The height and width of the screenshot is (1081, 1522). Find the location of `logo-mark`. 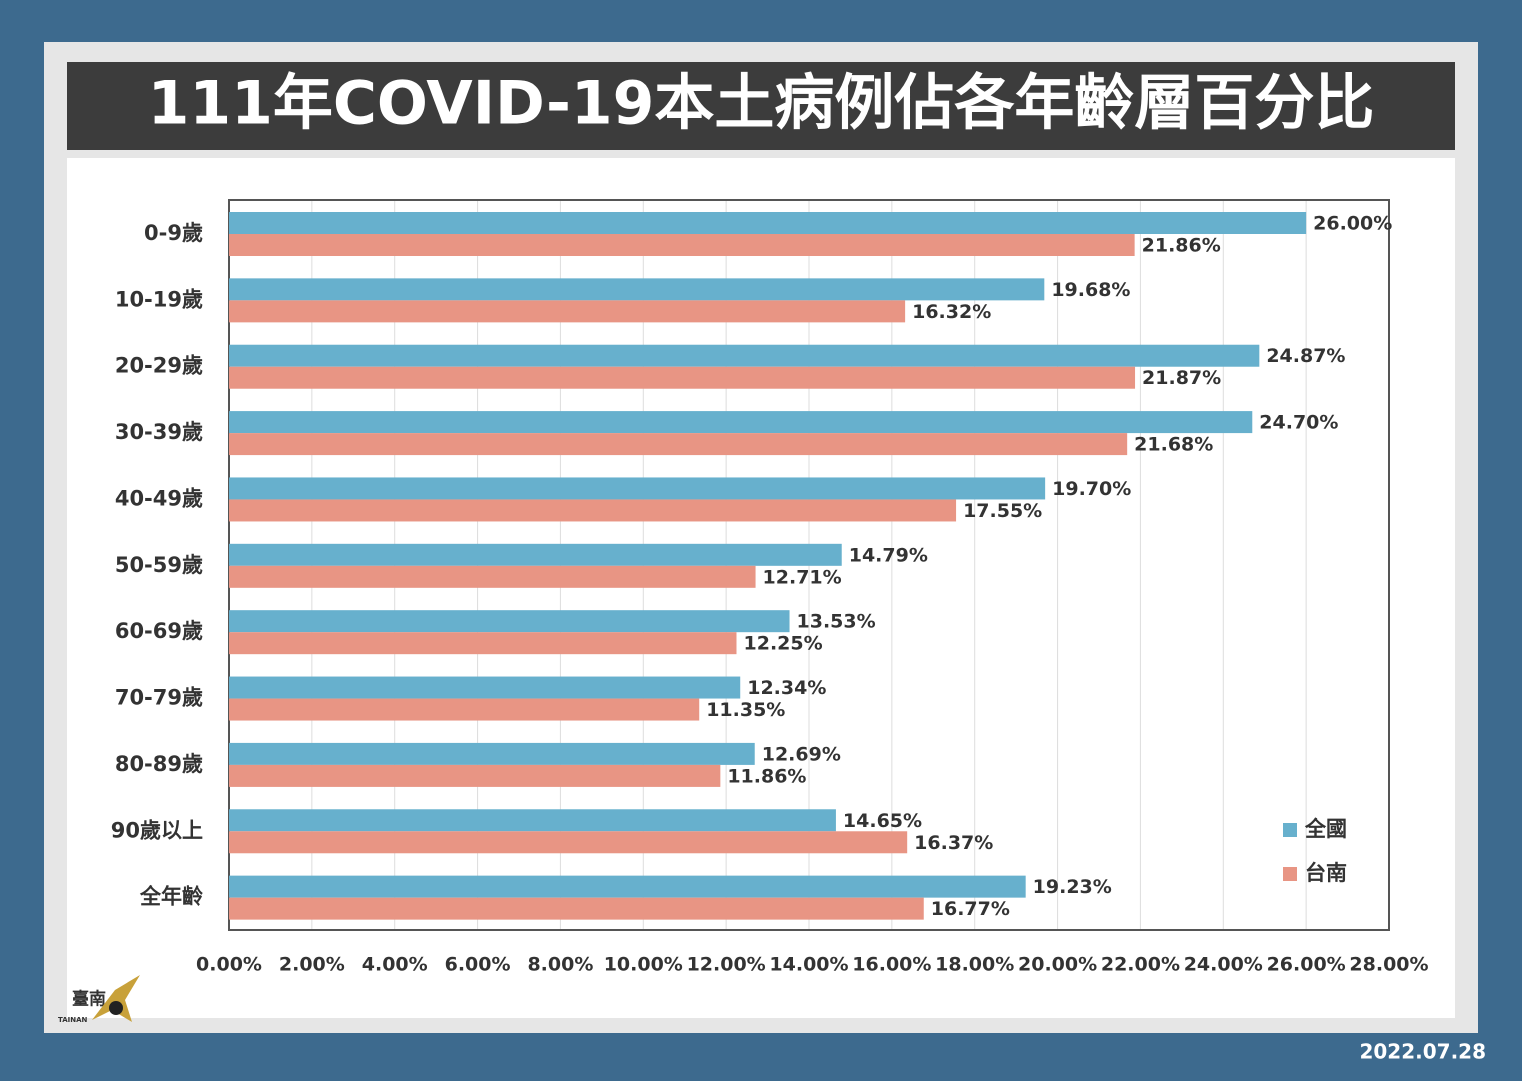

logo-mark is located at coordinates (116, 998).